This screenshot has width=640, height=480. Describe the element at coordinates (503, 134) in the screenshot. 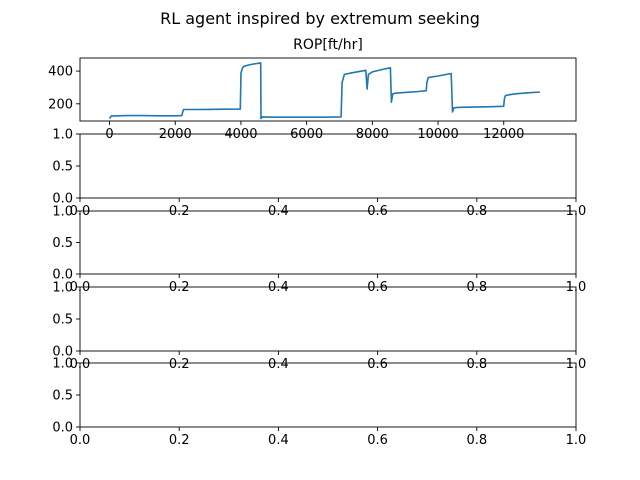

I see `x-tick-label: 12000` at that location.